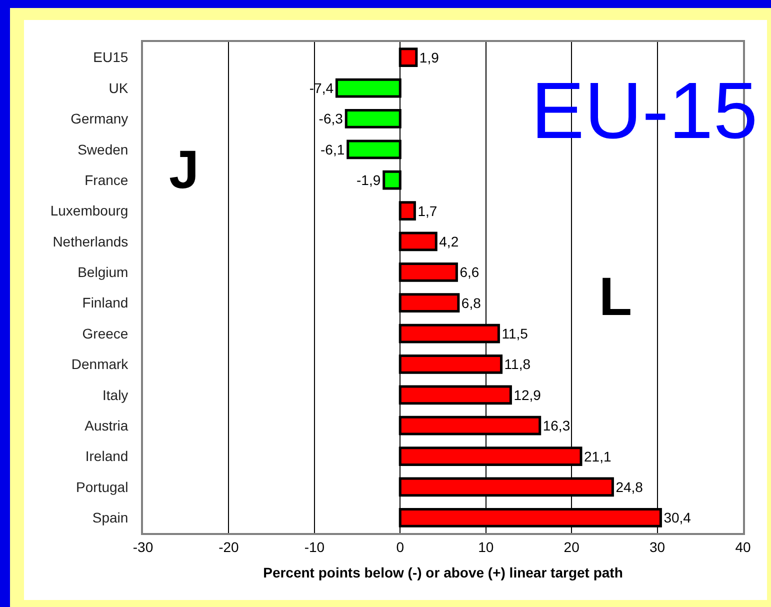 The width and height of the screenshot is (771, 607). Describe the element at coordinates (143, 546) in the screenshot. I see `x-tick-label: -30` at that location.